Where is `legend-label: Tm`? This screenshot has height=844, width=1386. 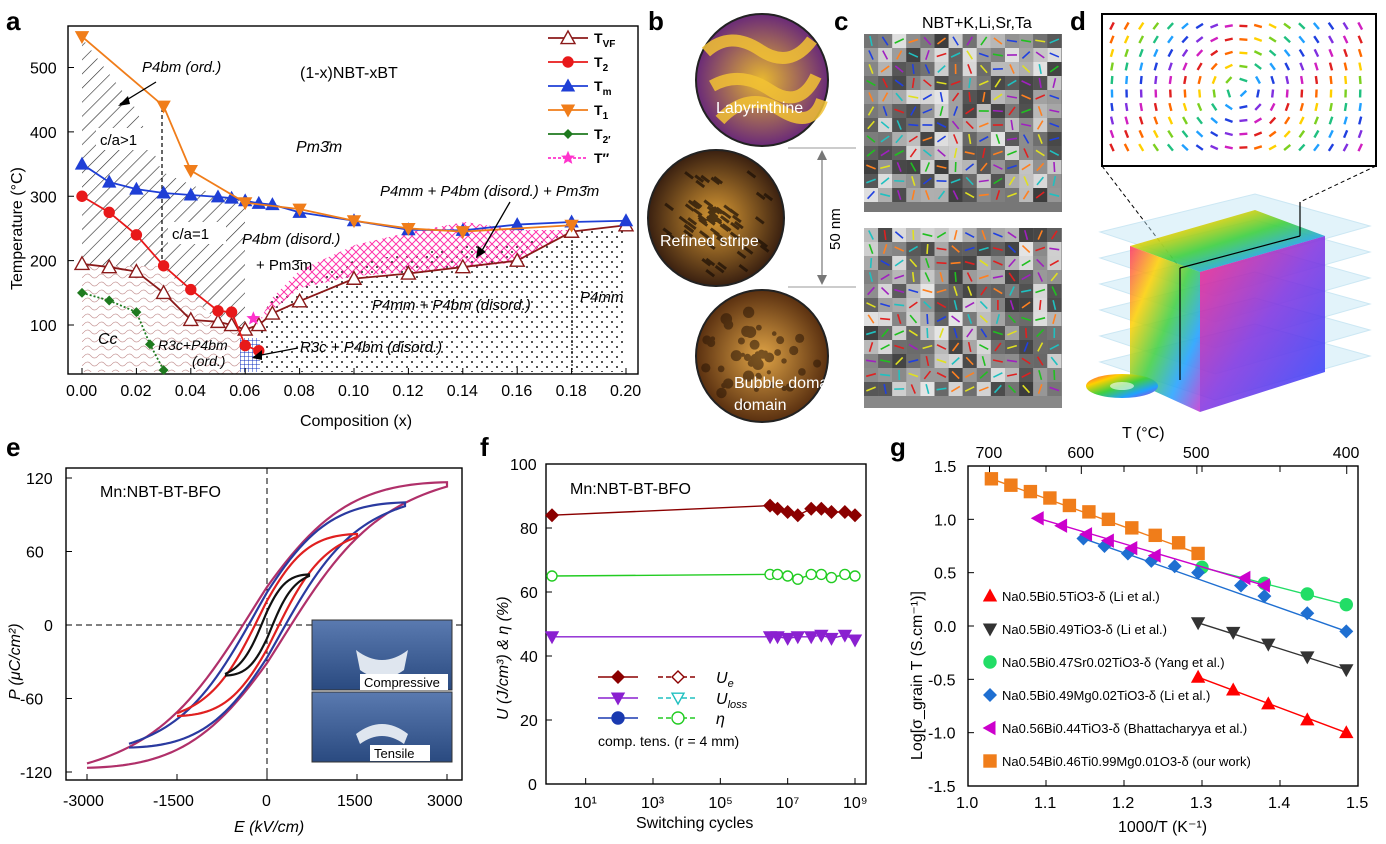 legend-label: Tm is located at coordinates (603, 88).